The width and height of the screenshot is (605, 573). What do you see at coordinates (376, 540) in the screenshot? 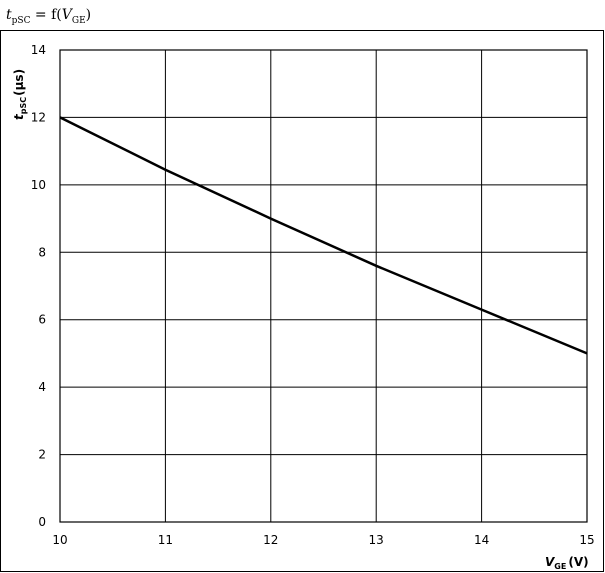
I see `x-tick-label: 13` at bounding box center [376, 540].